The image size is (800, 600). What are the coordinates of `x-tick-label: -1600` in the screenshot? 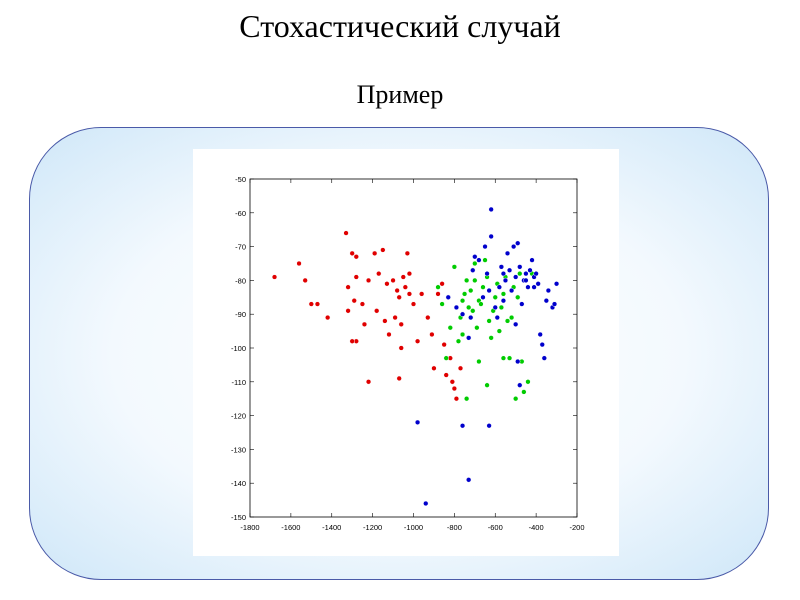 It's located at (290, 527).